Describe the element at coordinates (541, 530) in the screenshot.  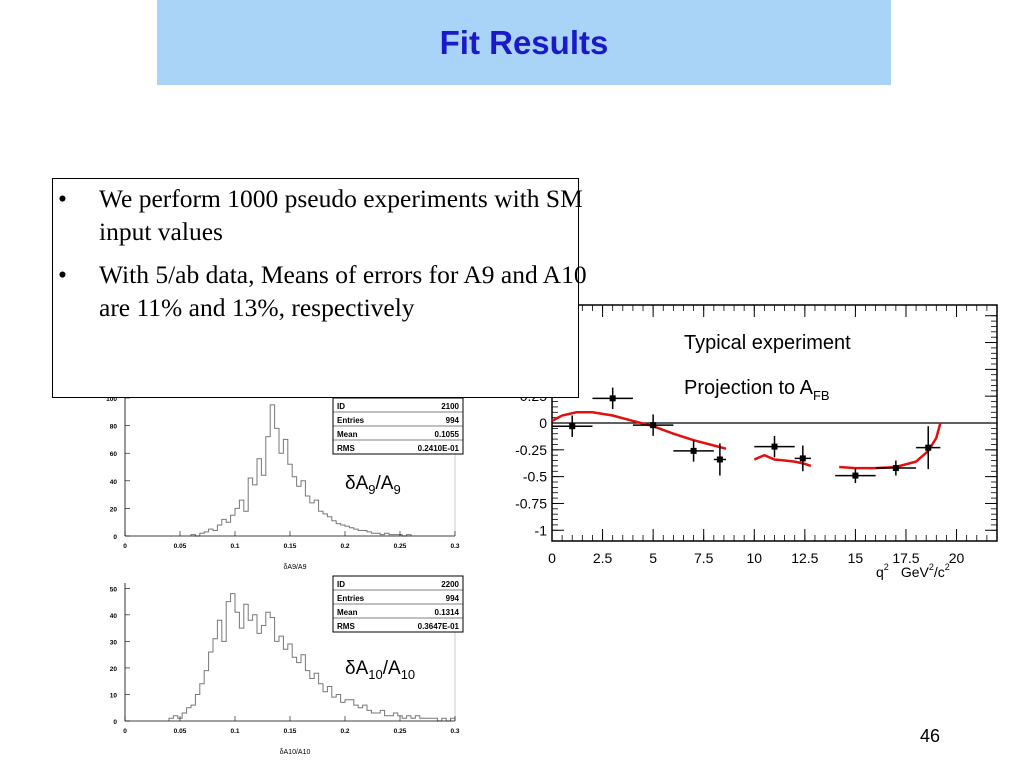
I see `afb-y-tick-label: -1` at that location.